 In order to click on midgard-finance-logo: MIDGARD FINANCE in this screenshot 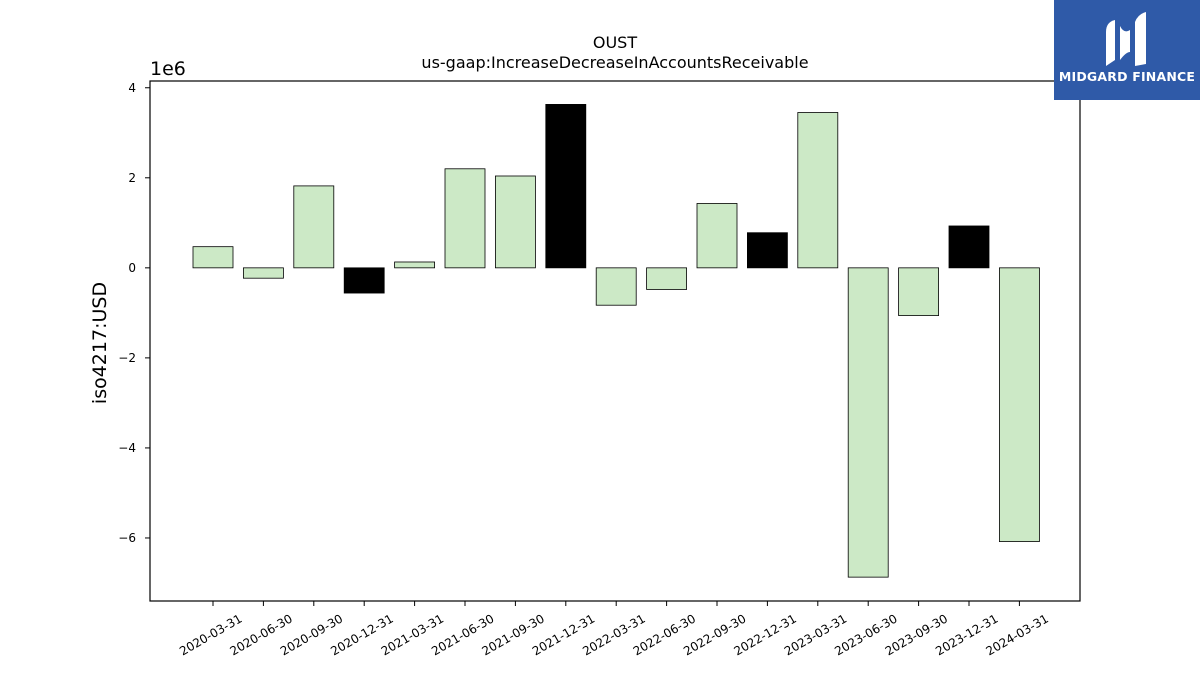, I will do `click(1127, 50)`.